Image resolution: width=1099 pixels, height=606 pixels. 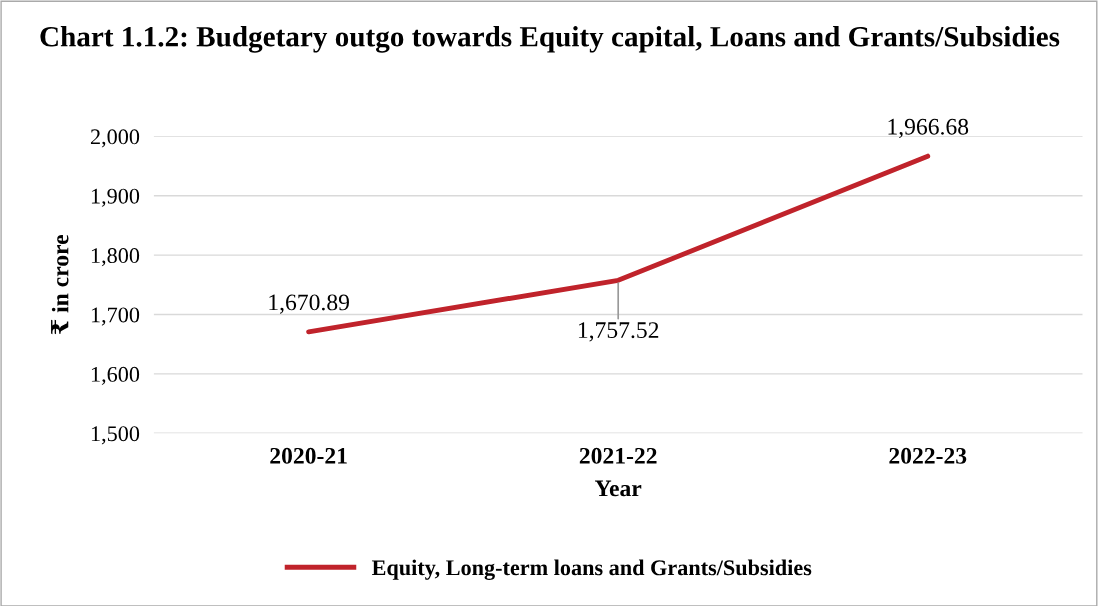 What do you see at coordinates (618, 455) in the screenshot?
I see `x-tick-label: 2021-22` at bounding box center [618, 455].